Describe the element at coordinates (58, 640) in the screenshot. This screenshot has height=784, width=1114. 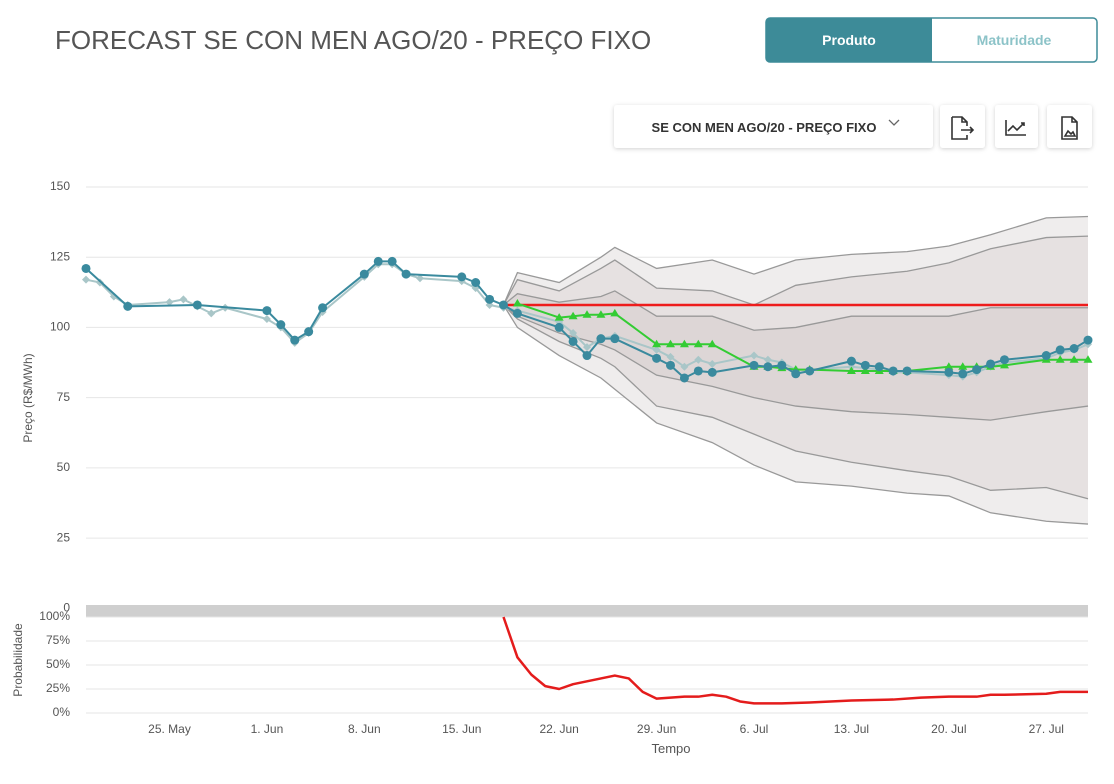
I see `y-tick-label: 75%` at that location.